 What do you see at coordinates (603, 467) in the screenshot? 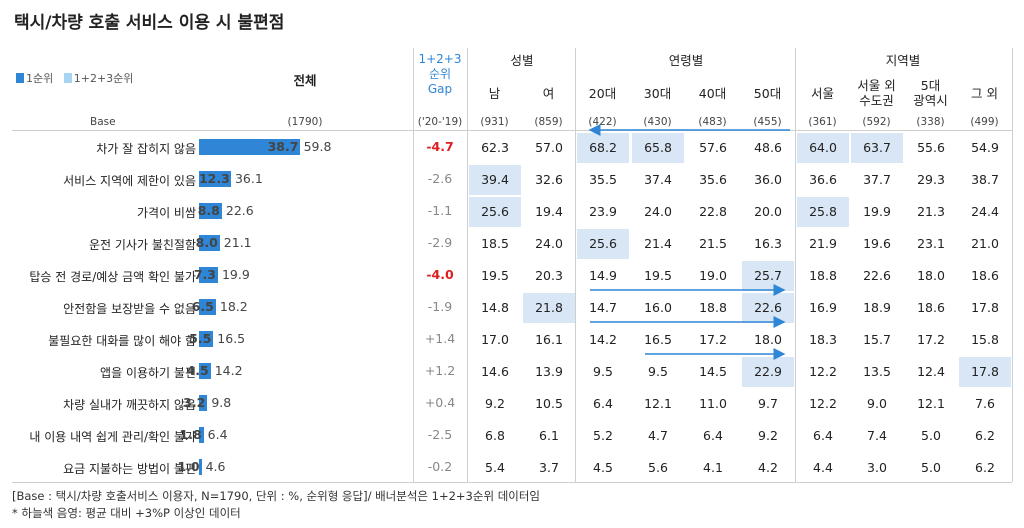
I see `table-cell: 4.5` at bounding box center [603, 467].